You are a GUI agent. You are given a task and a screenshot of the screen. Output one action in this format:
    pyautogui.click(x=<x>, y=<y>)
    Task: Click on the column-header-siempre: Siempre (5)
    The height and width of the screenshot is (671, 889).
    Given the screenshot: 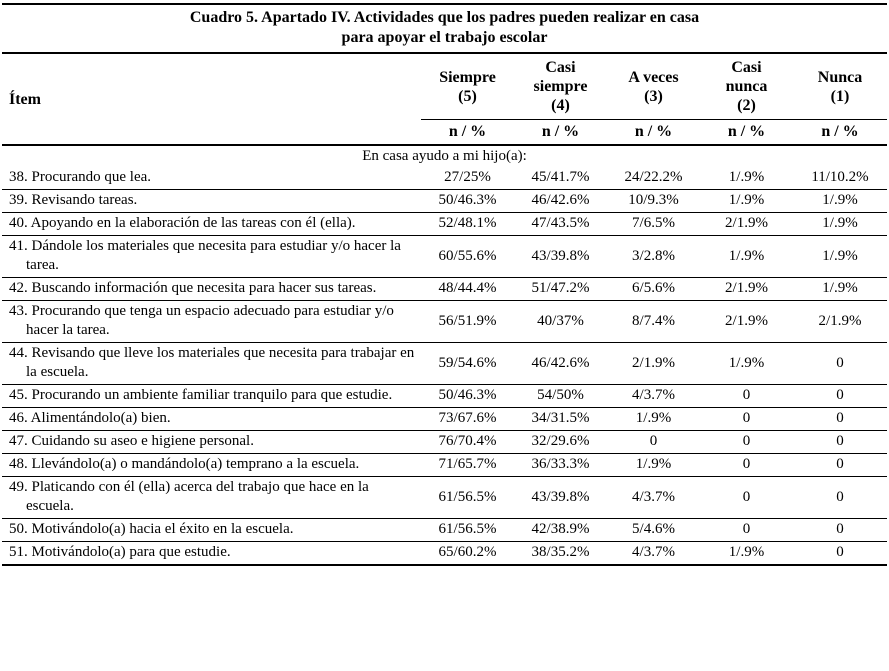 What is the action you would take?
    pyautogui.click(x=467, y=86)
    